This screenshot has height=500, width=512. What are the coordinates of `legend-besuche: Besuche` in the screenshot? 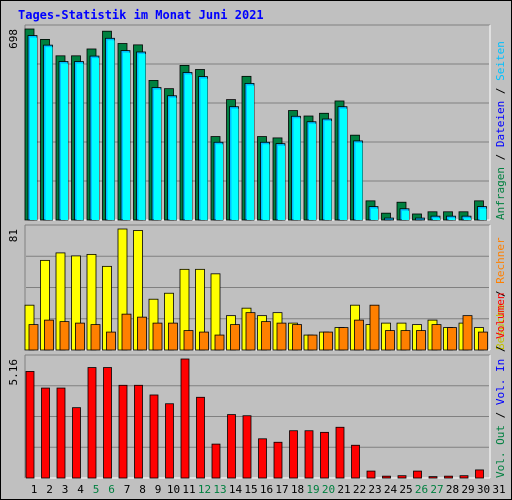 It's located at (500, 327).